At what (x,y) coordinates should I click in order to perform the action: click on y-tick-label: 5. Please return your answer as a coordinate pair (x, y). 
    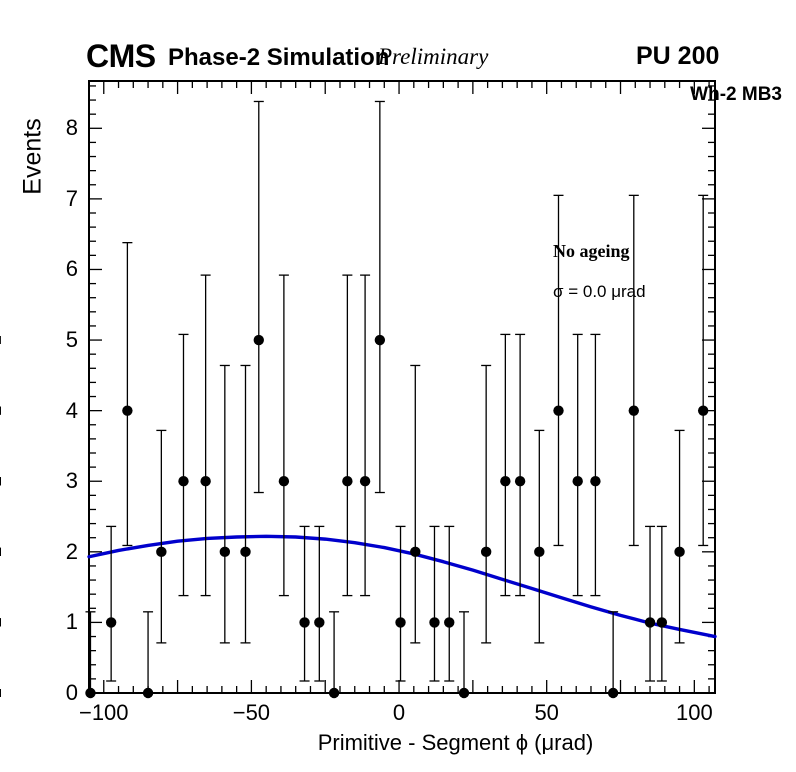
    Looking at the image, I should click on (71, 340).